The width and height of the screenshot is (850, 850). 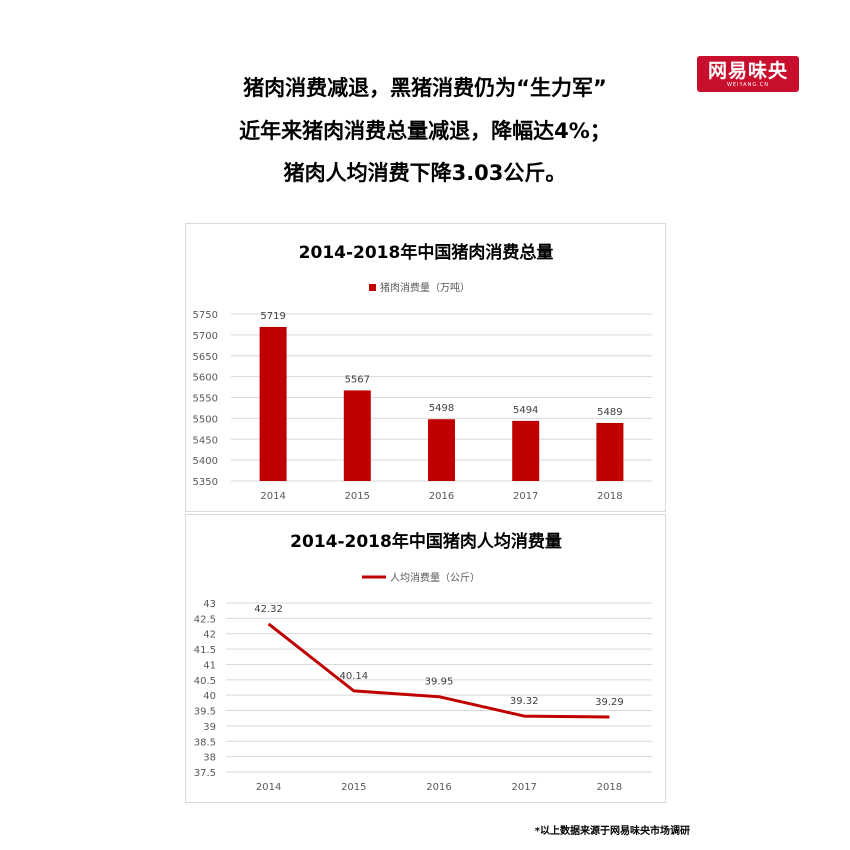 What do you see at coordinates (748, 85) in the screenshot?
I see `logo-subtext: WEIYANG.CN` at bounding box center [748, 85].